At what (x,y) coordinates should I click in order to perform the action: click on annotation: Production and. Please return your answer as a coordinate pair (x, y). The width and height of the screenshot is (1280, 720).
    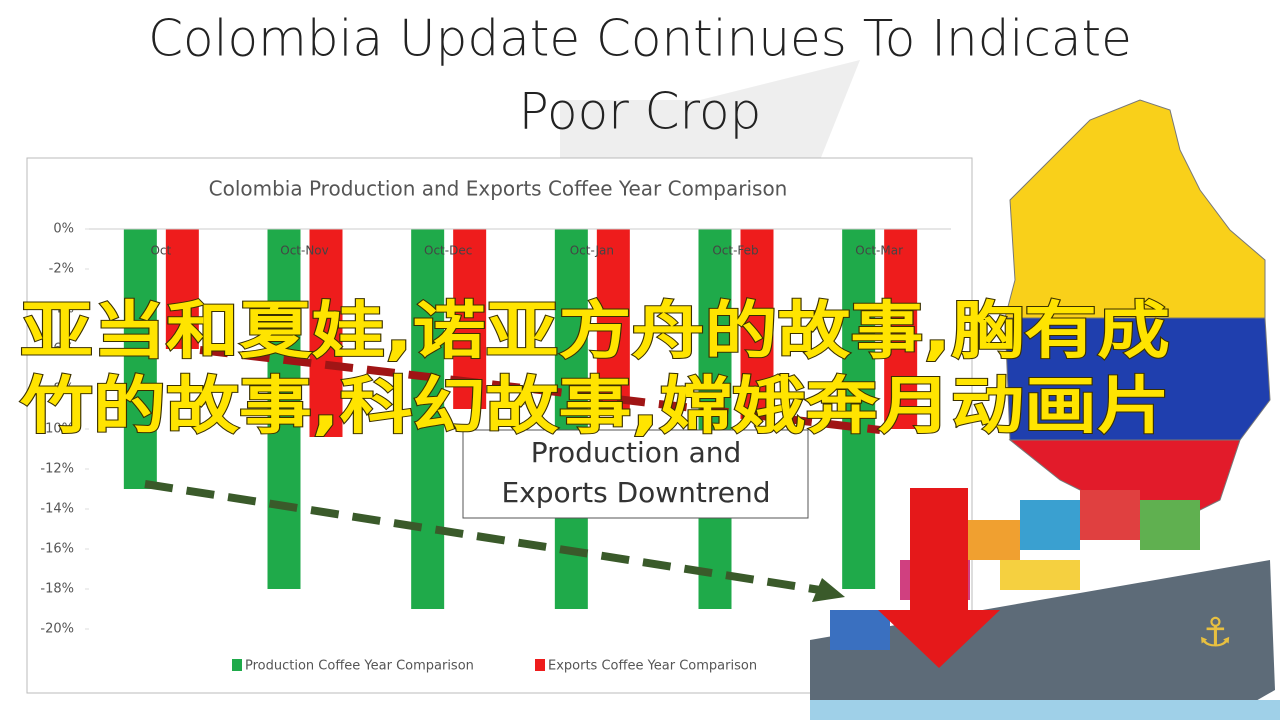
    Looking at the image, I should click on (636, 452).